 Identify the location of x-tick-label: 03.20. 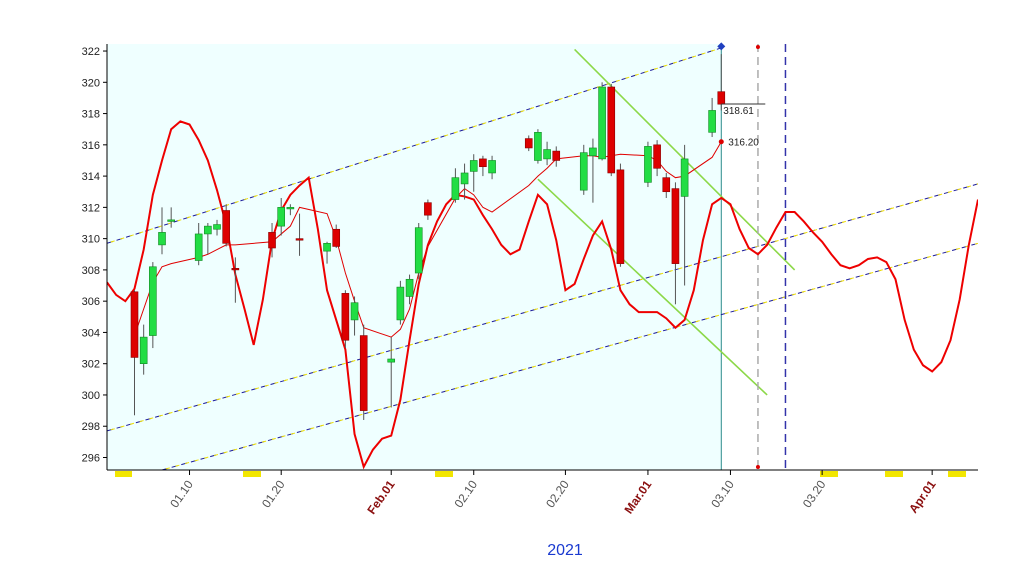
(814, 493).